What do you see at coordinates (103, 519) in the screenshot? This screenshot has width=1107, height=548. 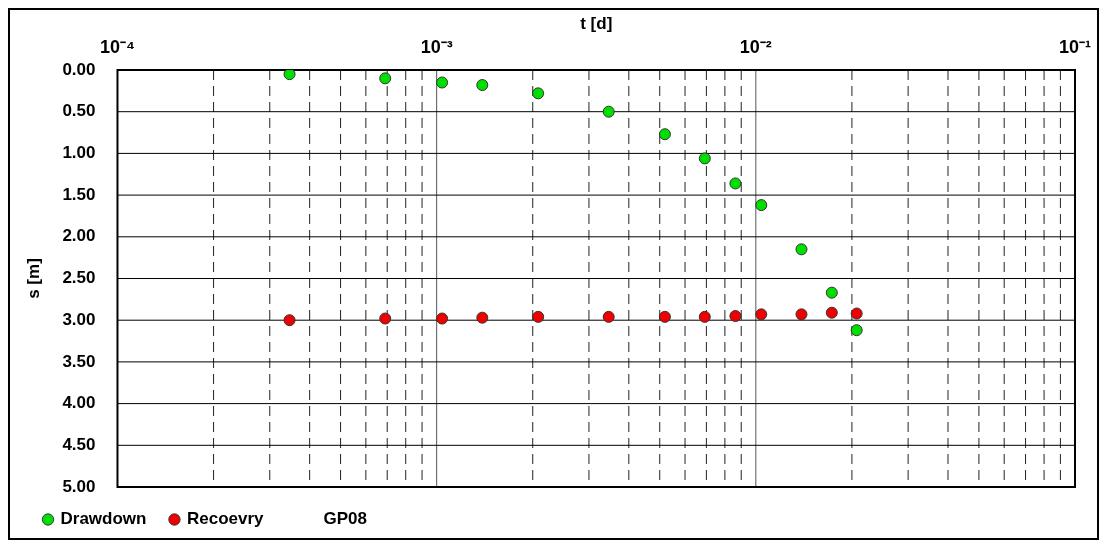 I see `legend-label: Drawdown` at bounding box center [103, 519].